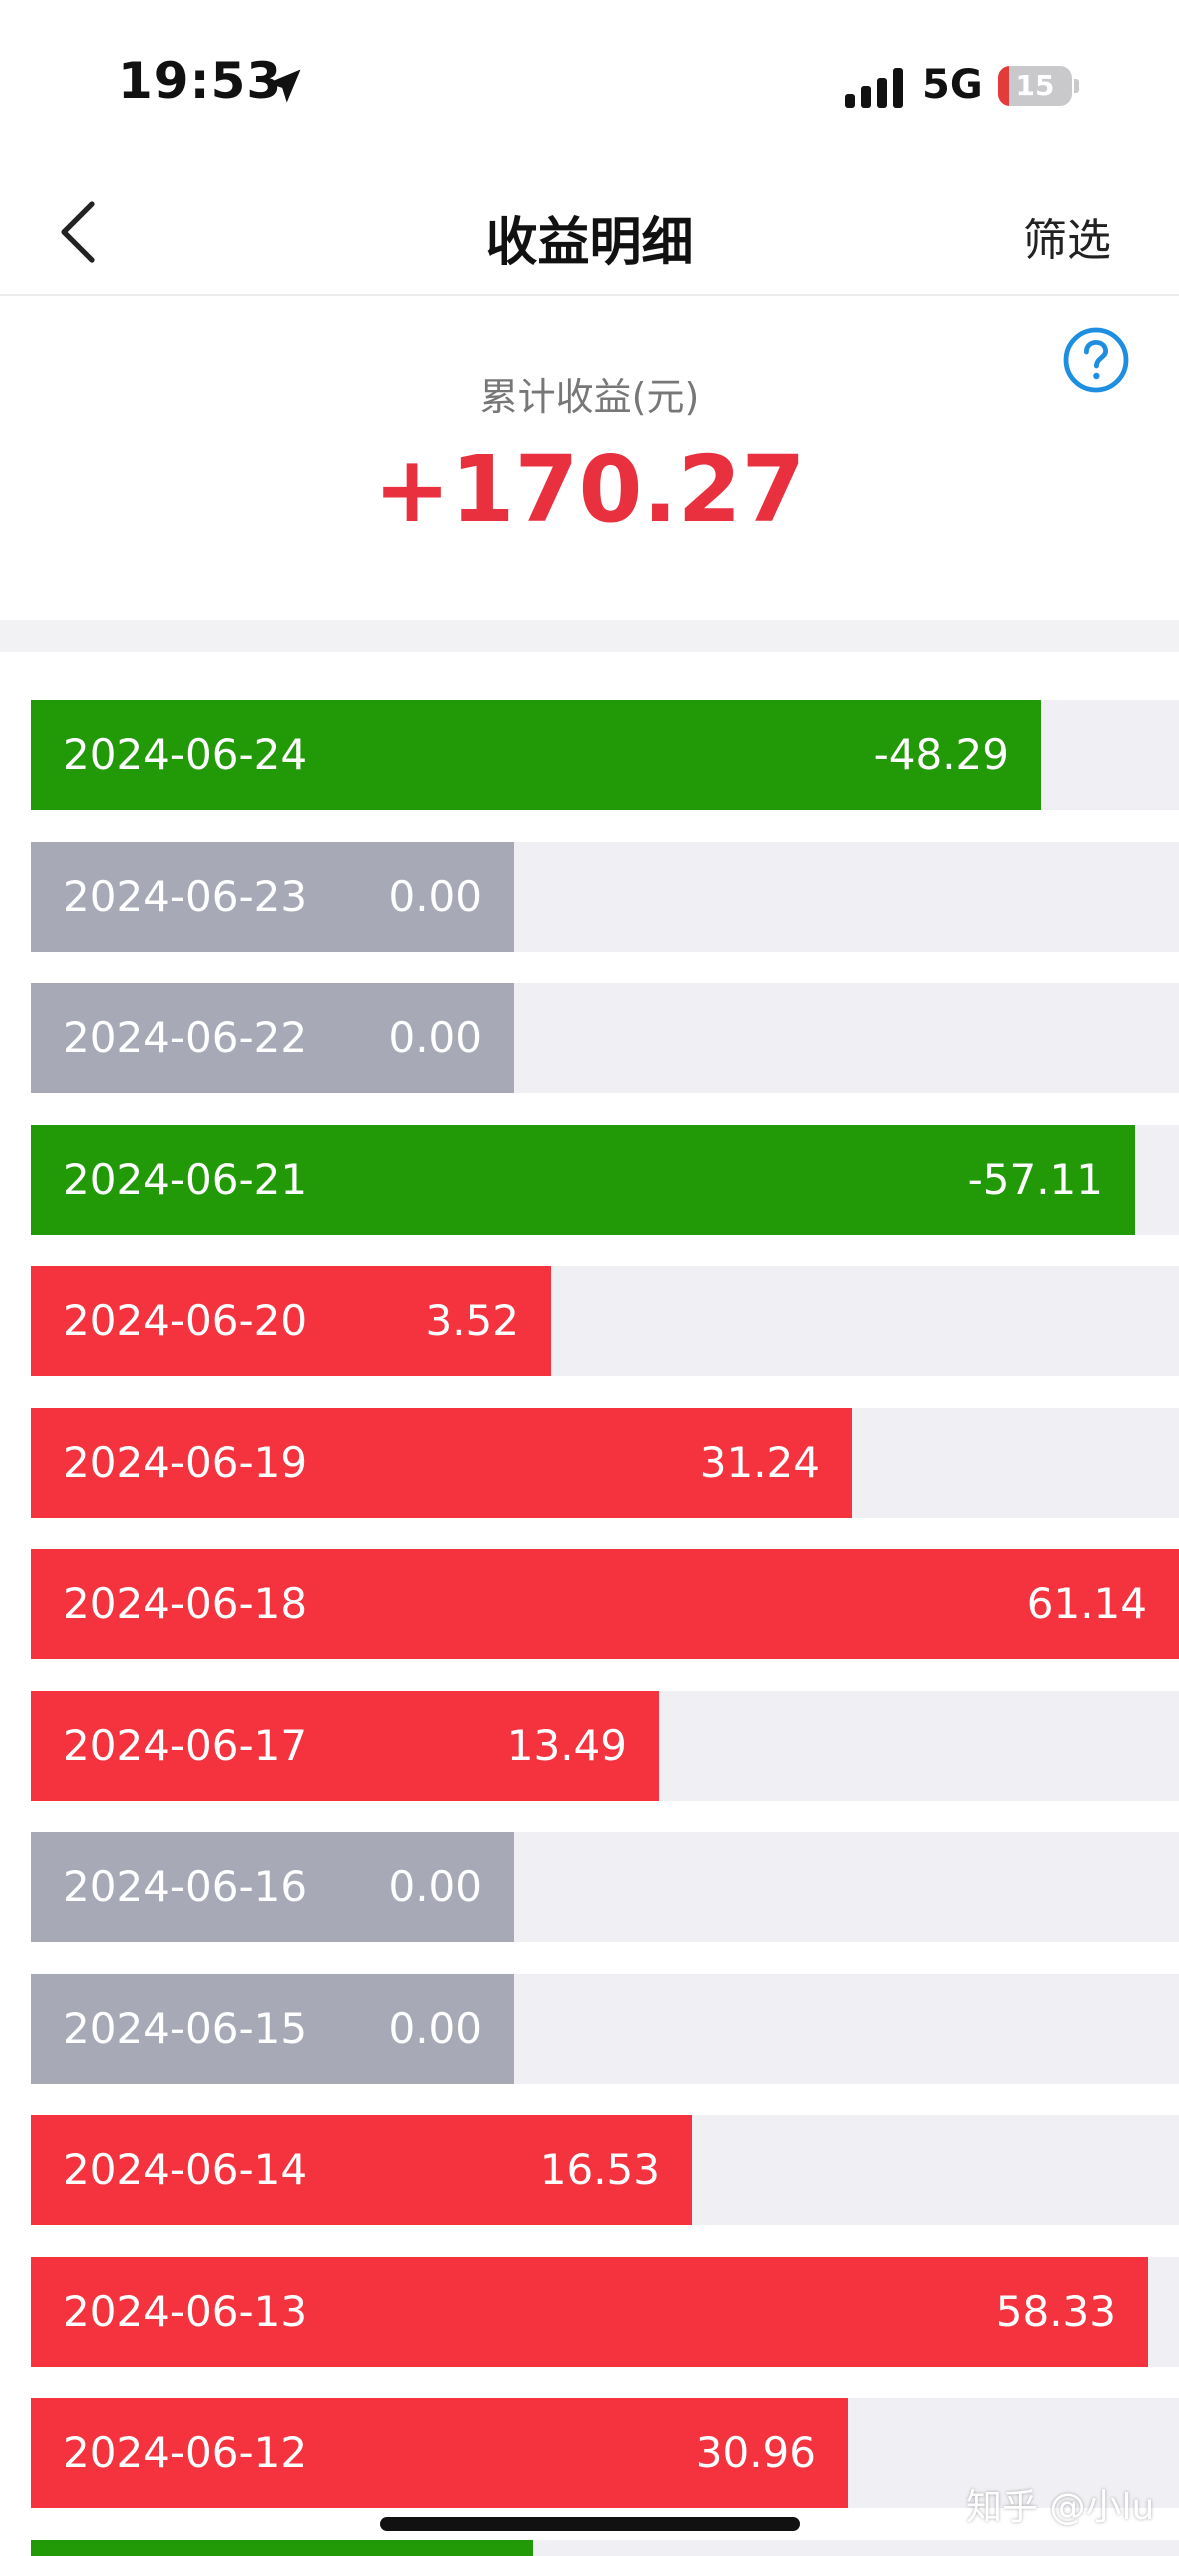 The height and width of the screenshot is (2556, 1179). I want to click on battery-cap, so click(1076, 86).